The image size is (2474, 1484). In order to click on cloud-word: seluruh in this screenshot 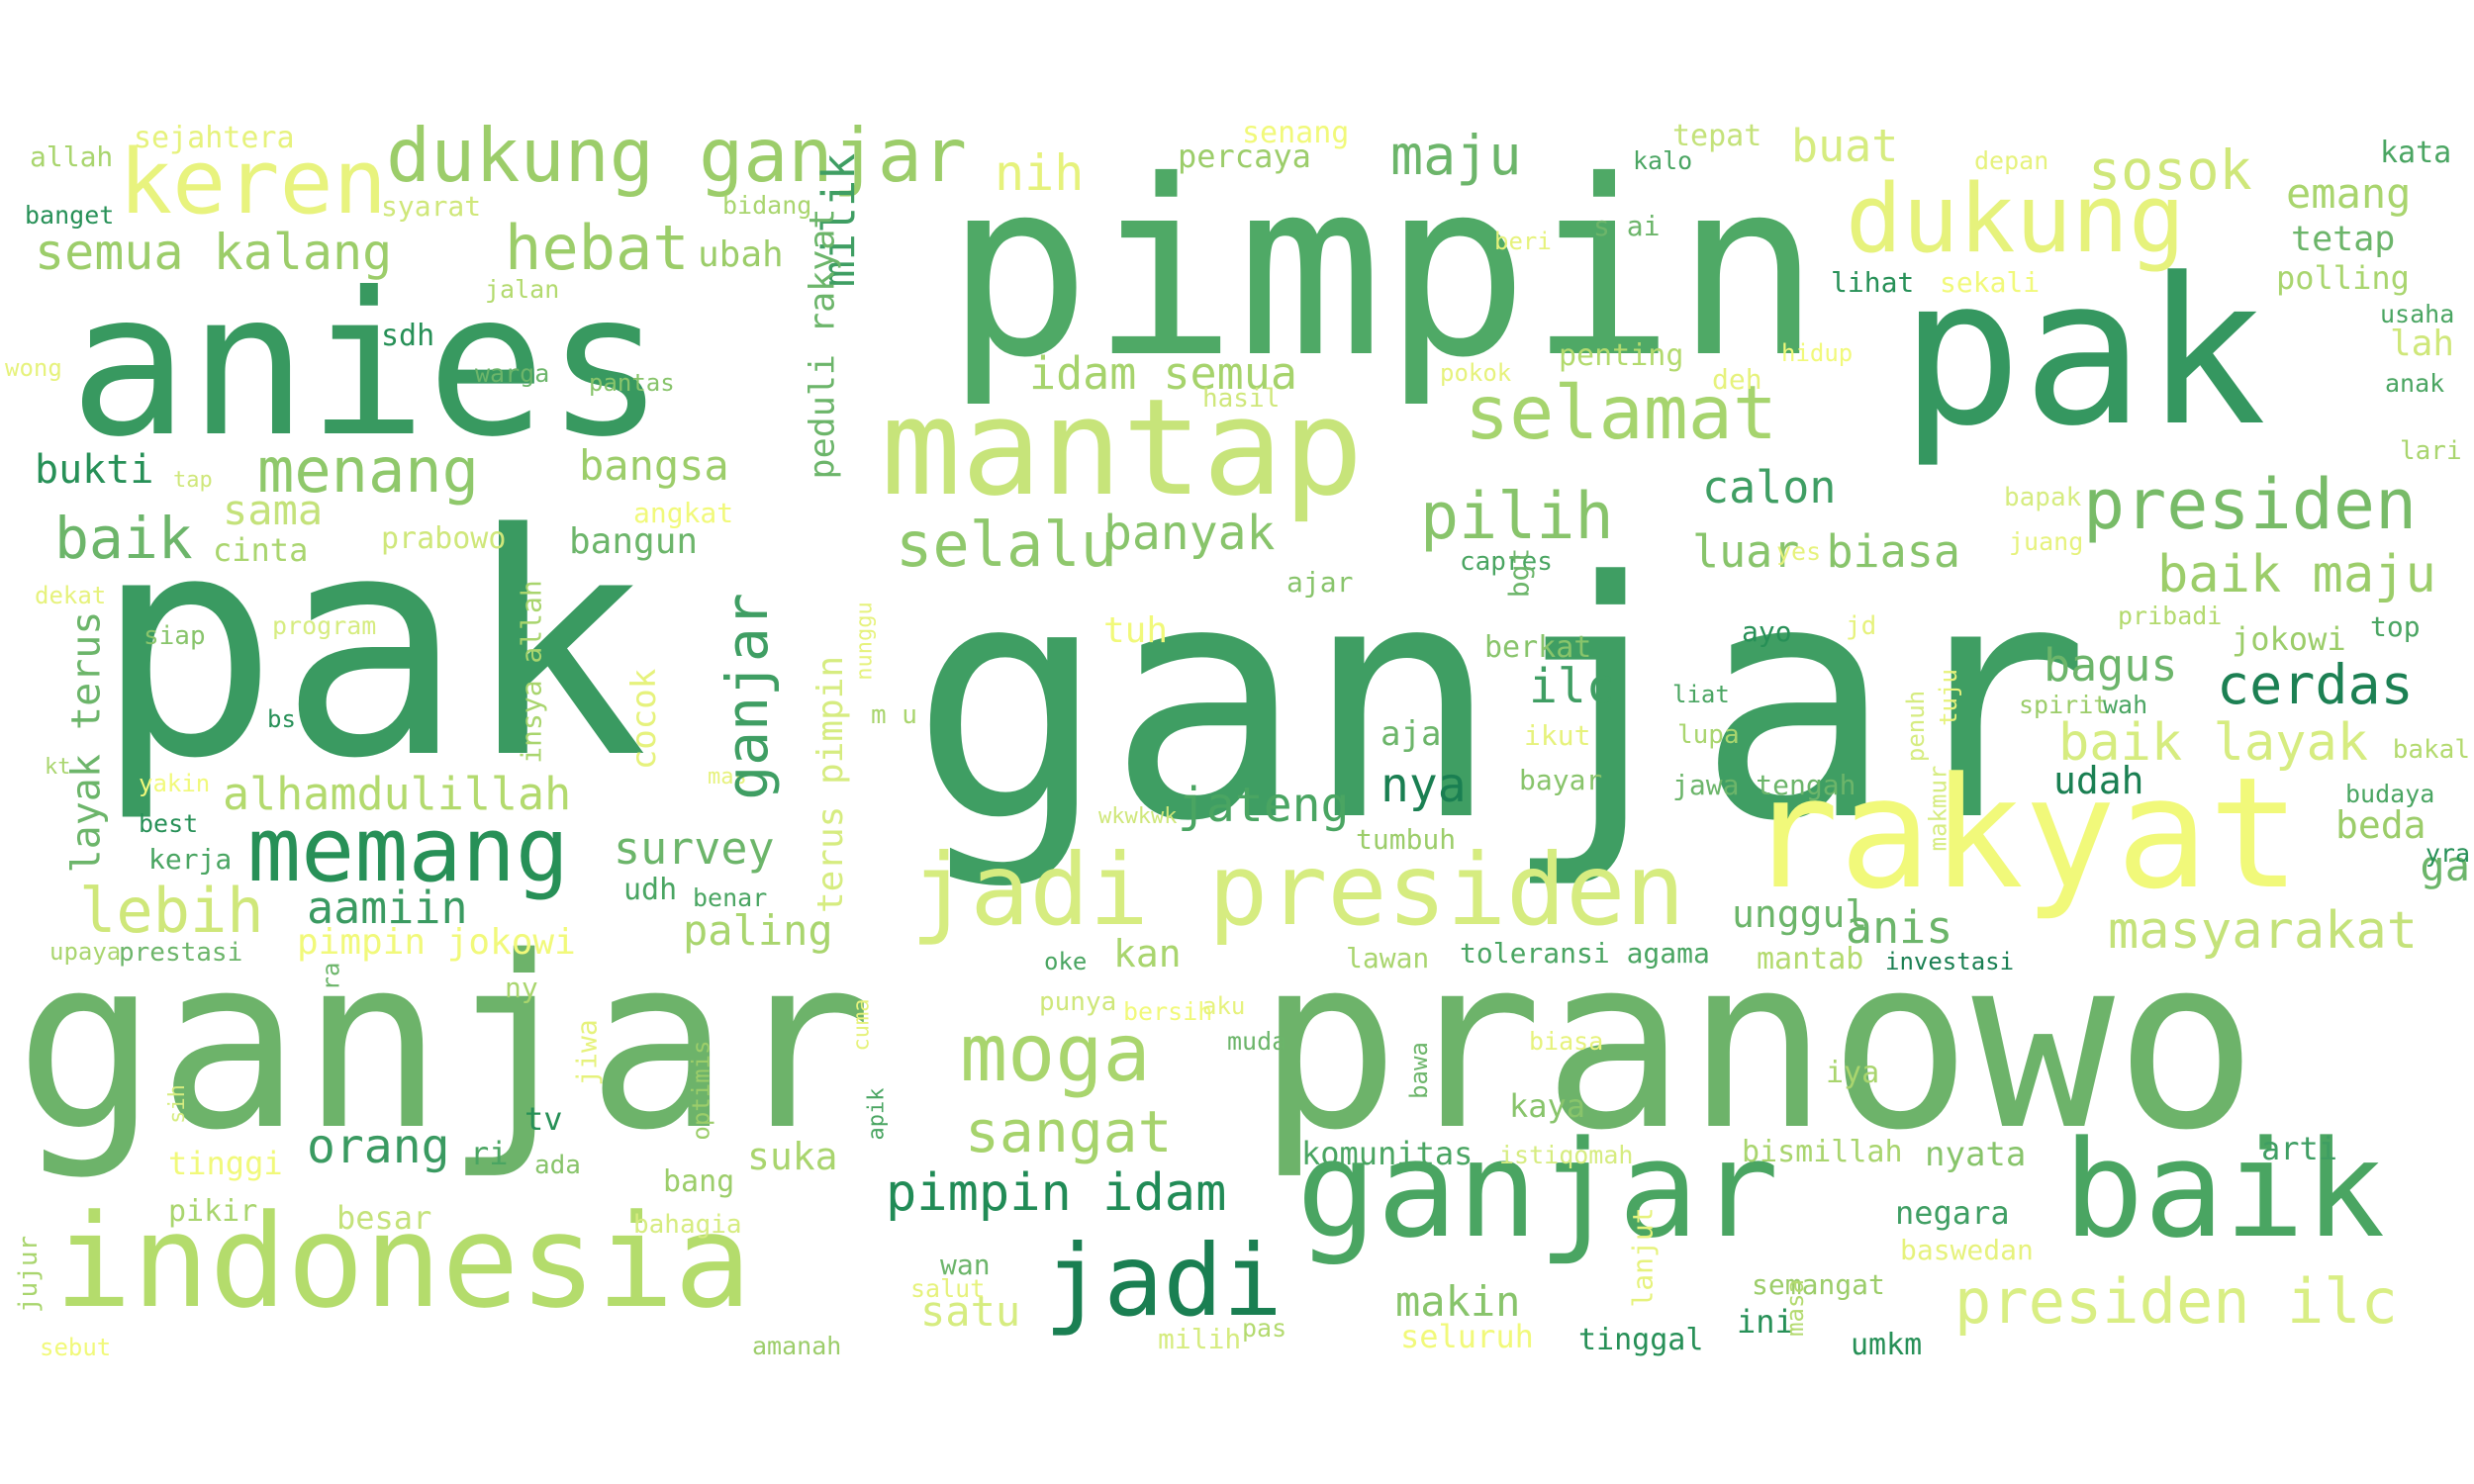, I will do `click(1467, 1336)`.